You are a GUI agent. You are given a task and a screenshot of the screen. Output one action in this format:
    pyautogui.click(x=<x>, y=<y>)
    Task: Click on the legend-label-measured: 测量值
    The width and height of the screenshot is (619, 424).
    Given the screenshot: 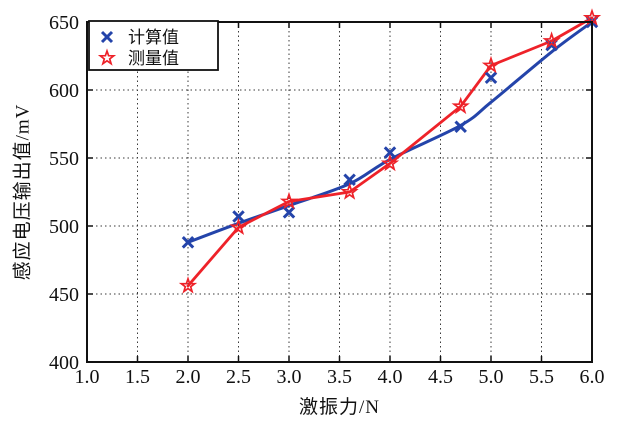 What is the action you would take?
    pyautogui.click(x=153, y=58)
    